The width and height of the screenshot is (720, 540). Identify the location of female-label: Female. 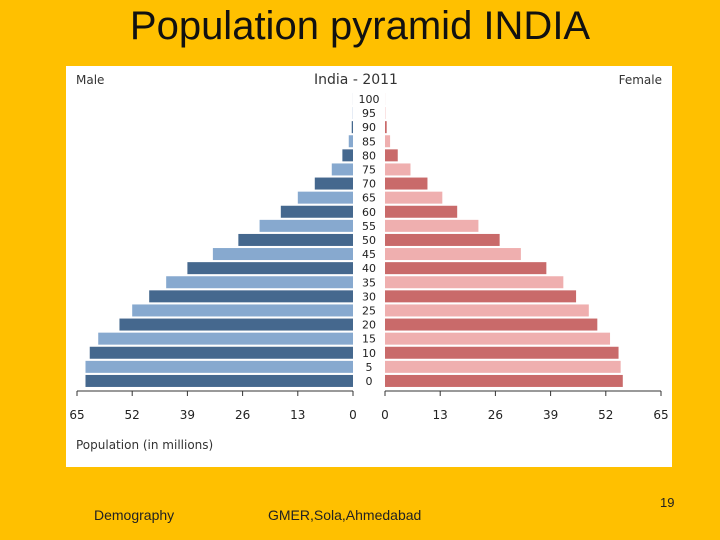
(640, 80).